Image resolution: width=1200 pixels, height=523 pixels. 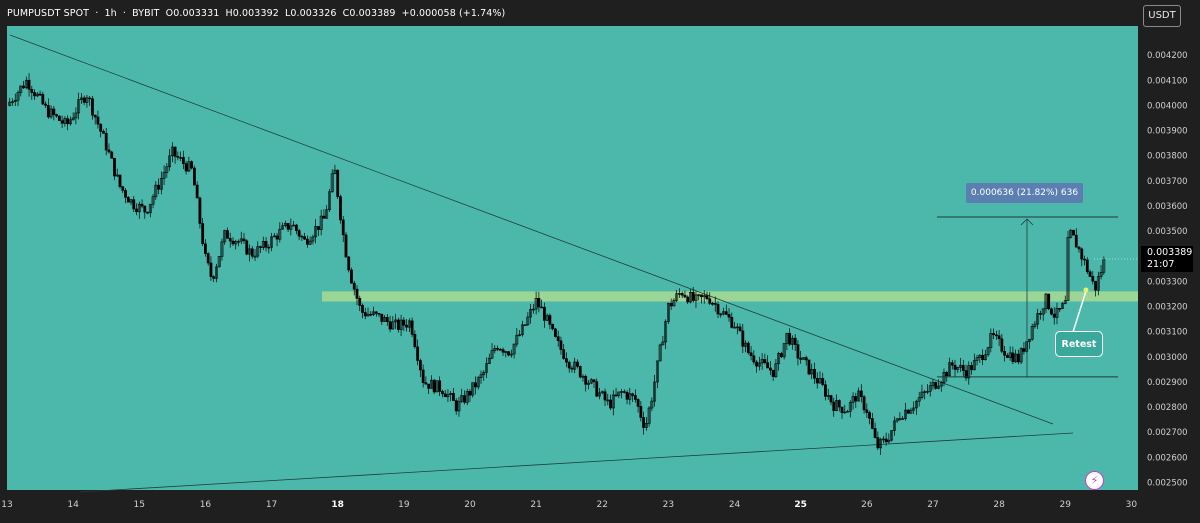 What do you see at coordinates (576, 462) in the screenshot?
I see `support-trendline` at bounding box center [576, 462].